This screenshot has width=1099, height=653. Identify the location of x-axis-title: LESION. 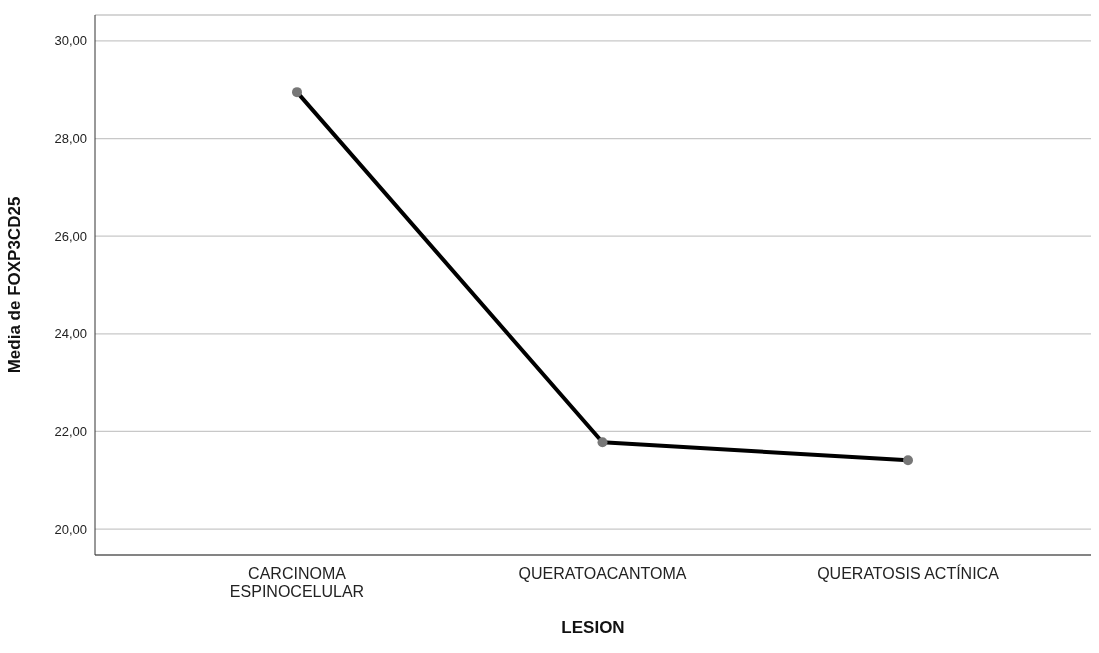
(593, 627).